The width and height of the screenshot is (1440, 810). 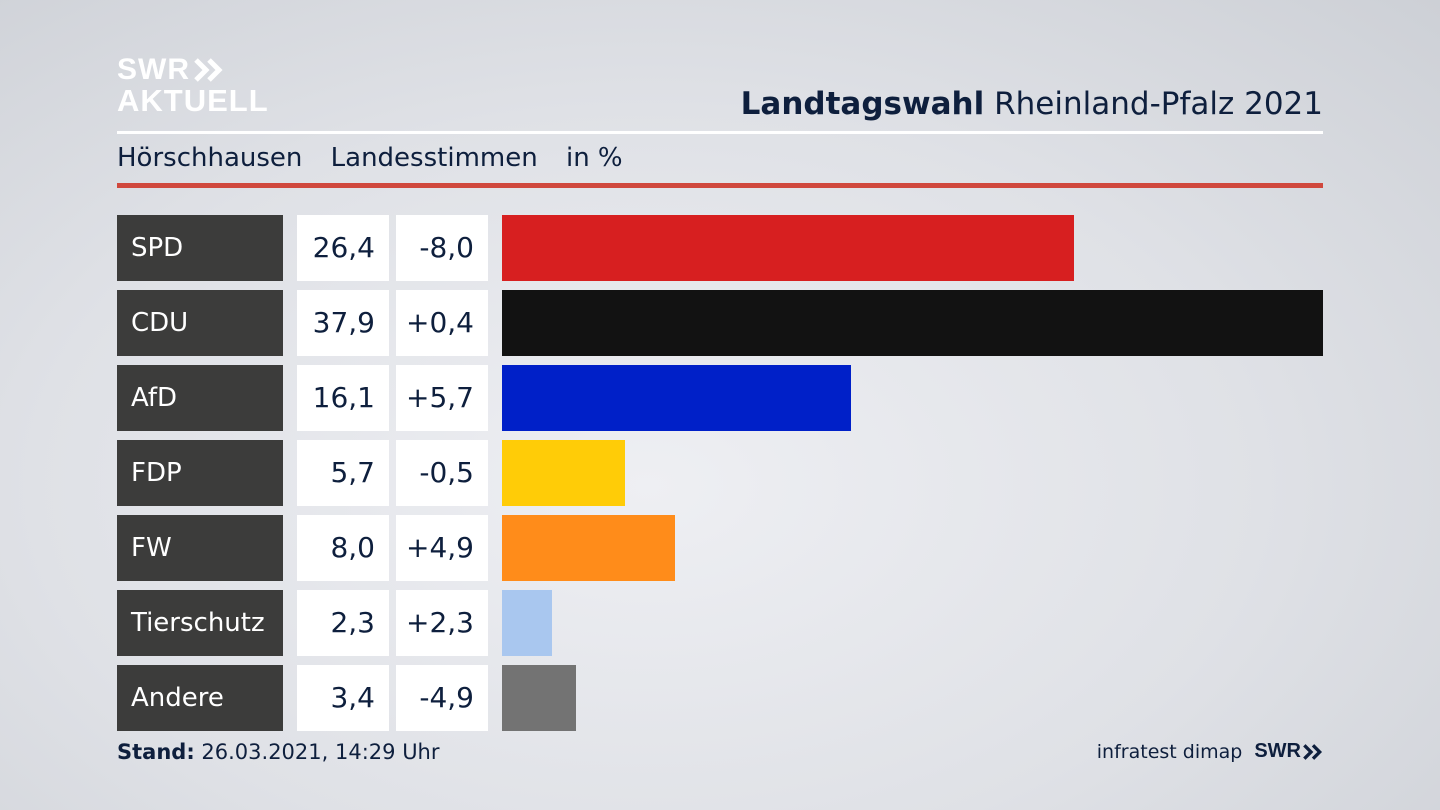 I want to click on title-rest: Rheinland-Pfalz 2021, so click(x=1158, y=104).